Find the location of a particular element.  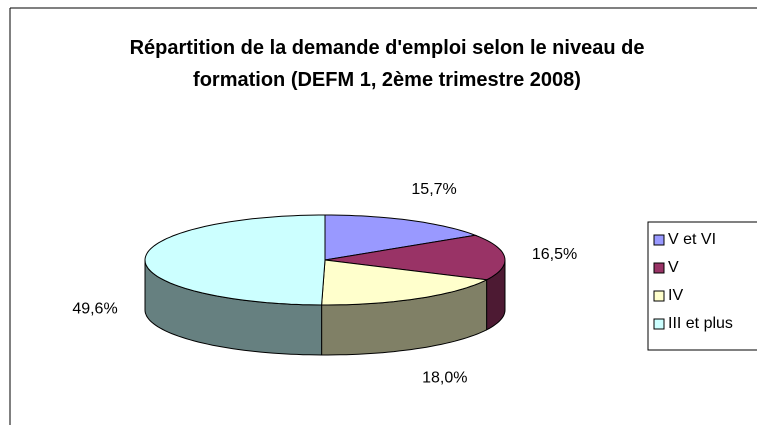

legend-label: III et plus is located at coordinates (700, 323).